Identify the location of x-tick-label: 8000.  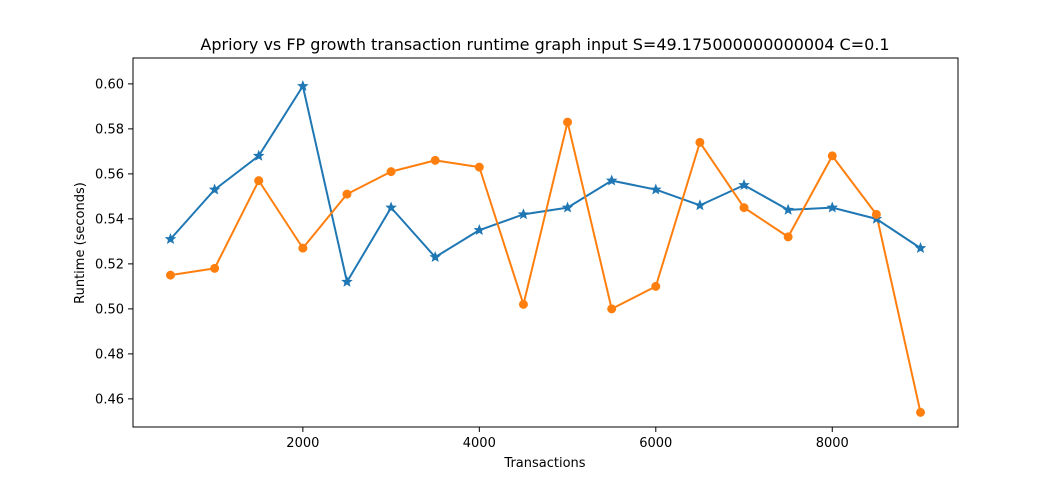
(832, 443).